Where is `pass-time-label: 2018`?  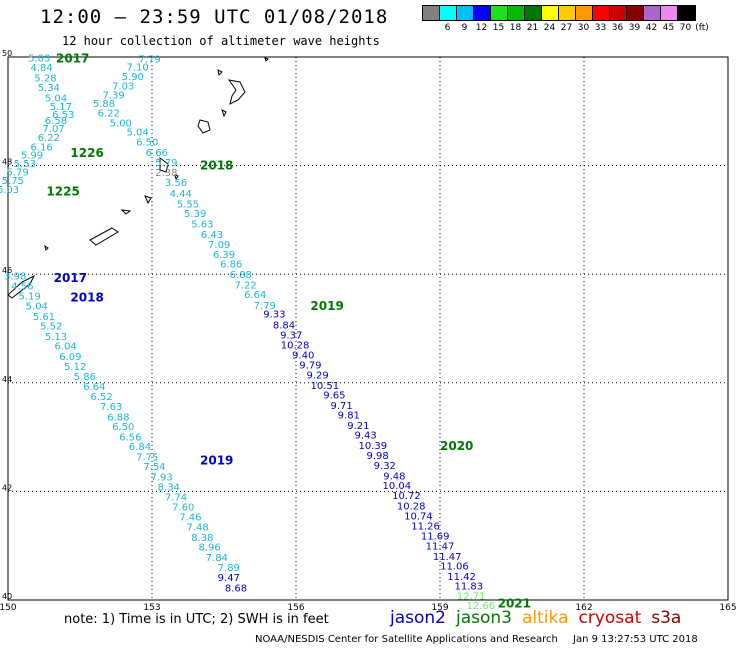 pass-time-label: 2018 is located at coordinates (216, 165).